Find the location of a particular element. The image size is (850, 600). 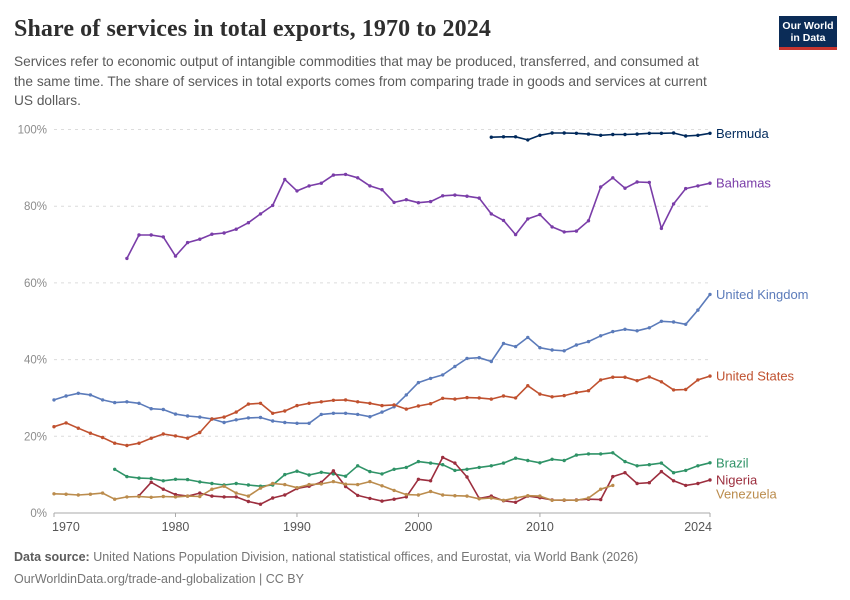

entity-label-bahamas: Bahamas is located at coordinates (743, 183).